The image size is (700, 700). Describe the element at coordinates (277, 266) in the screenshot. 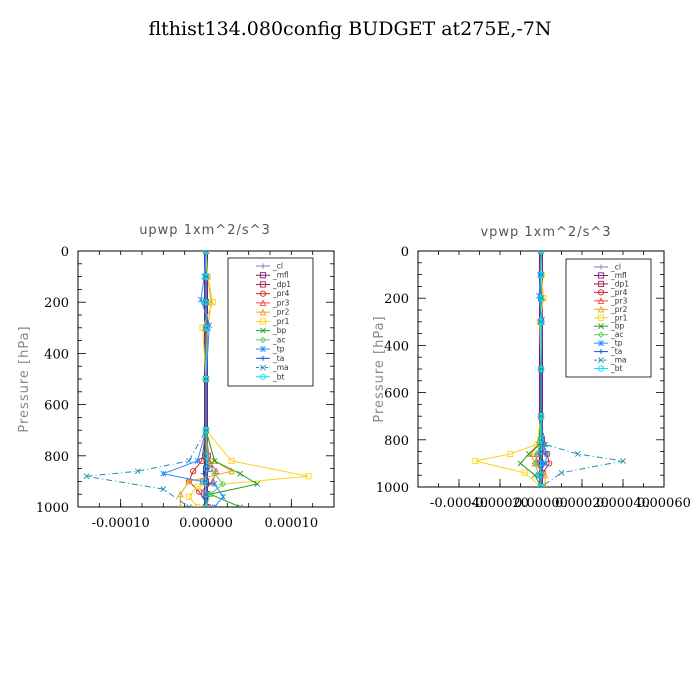

I see `legend-label: _cl` at that location.